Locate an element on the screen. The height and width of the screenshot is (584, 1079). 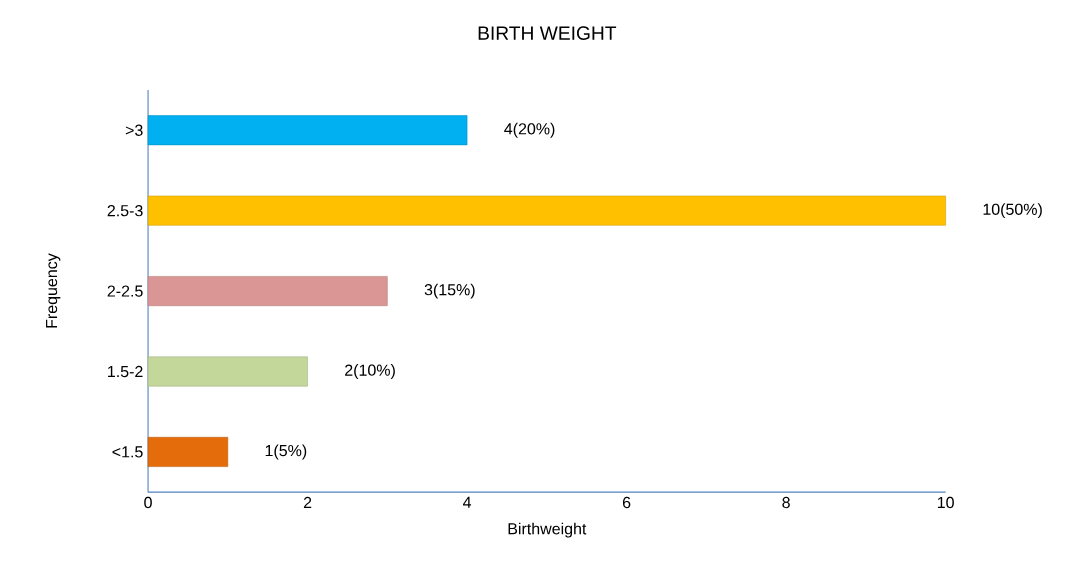
y-tick-label: 1.5-2 is located at coordinates (125, 371).